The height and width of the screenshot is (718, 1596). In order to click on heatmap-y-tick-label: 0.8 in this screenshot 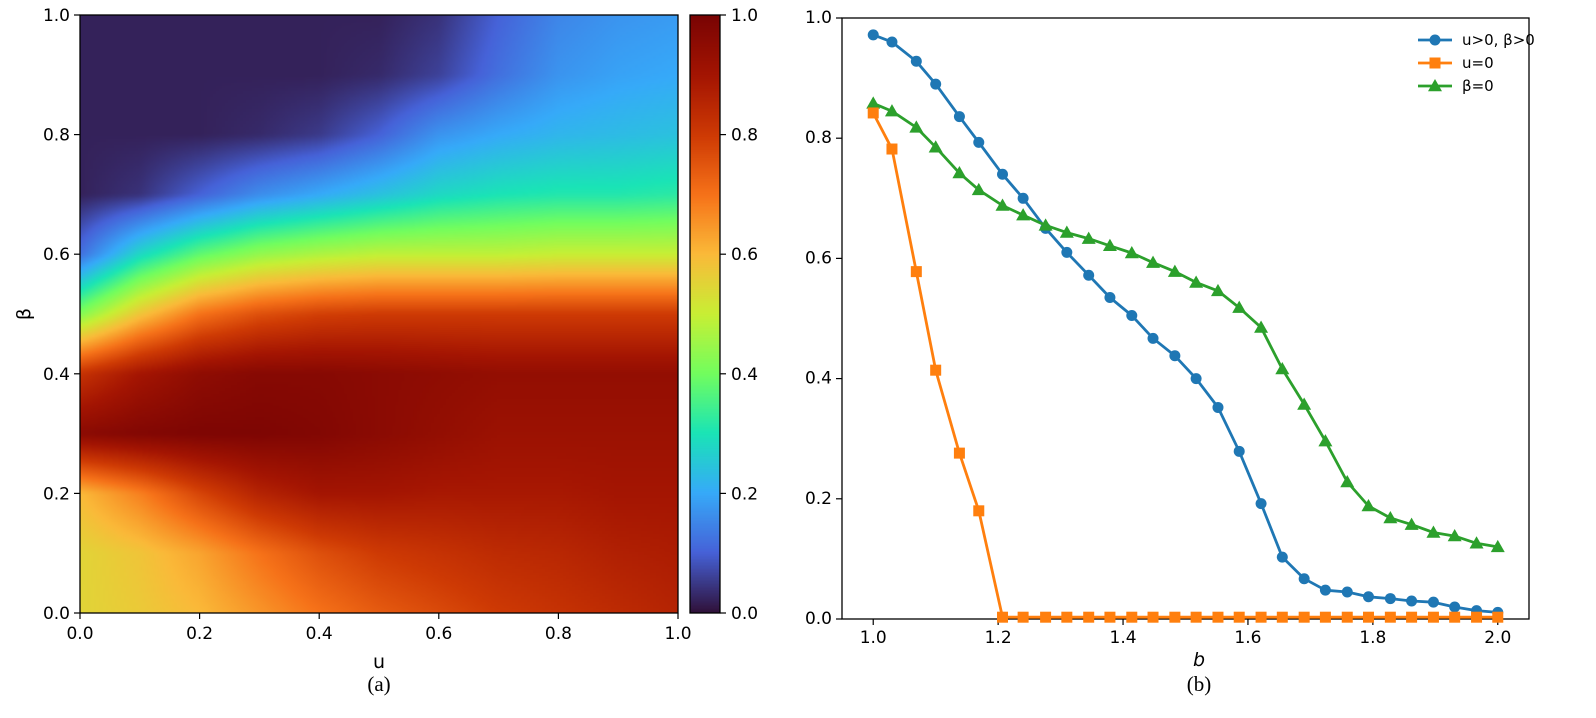, I will do `click(56, 136)`.